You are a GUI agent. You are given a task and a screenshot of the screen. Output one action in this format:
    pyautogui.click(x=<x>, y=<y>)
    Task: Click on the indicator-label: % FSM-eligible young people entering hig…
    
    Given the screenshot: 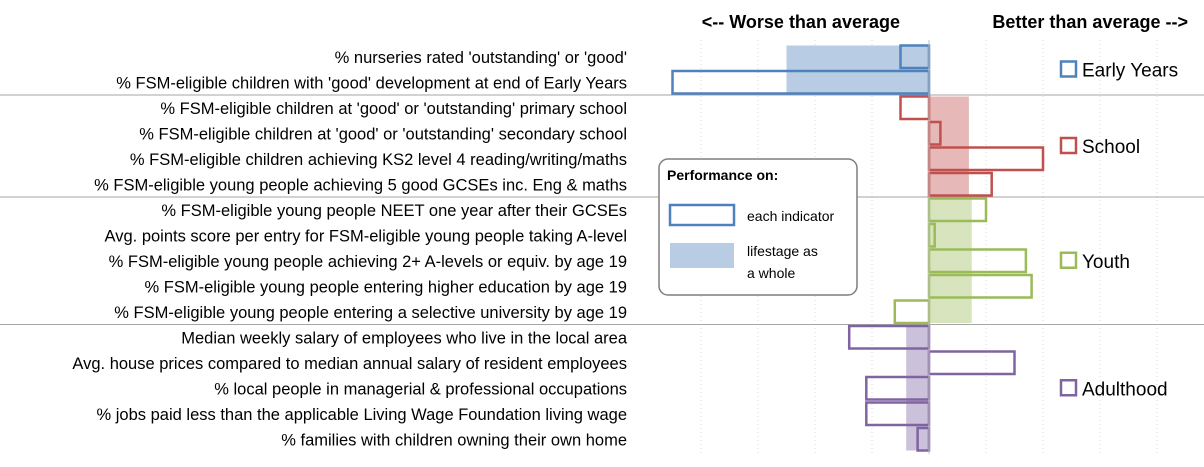 What is the action you would take?
    pyautogui.click(x=386, y=287)
    